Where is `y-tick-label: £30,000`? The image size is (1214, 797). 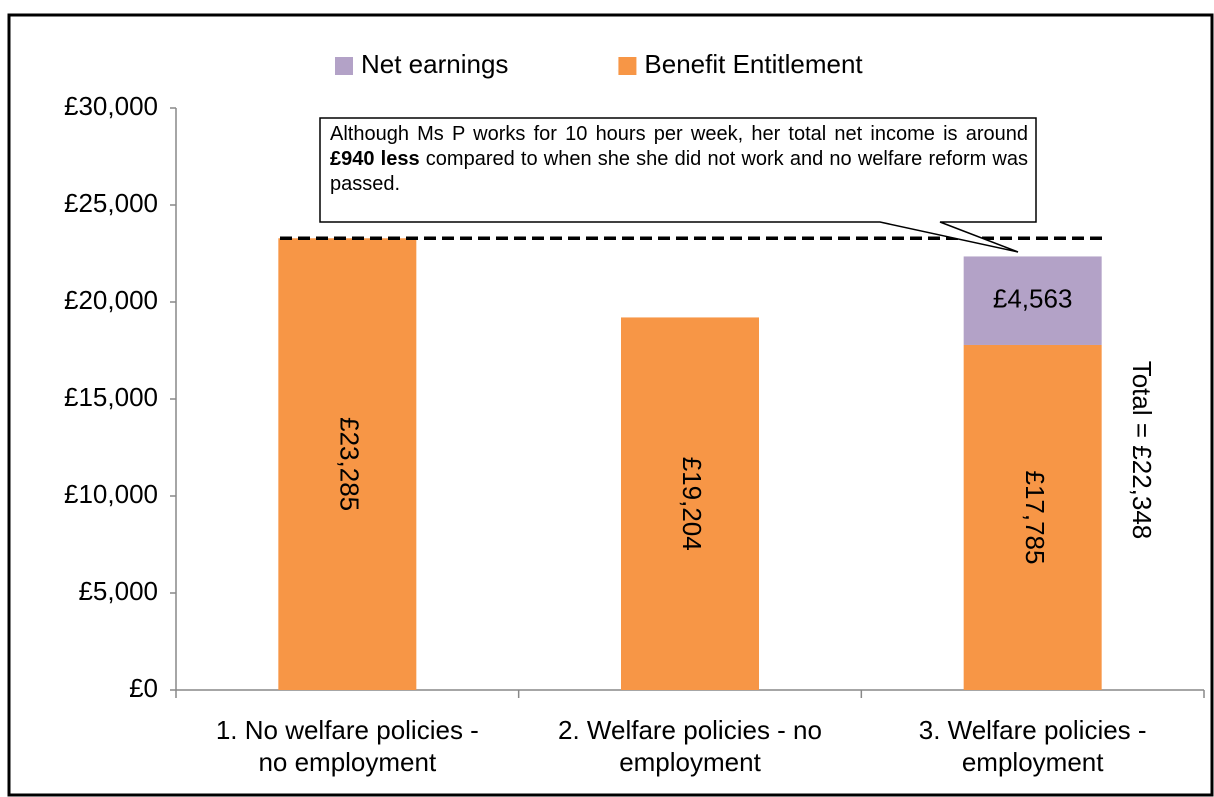 y-tick-label: £30,000 is located at coordinates (111, 106).